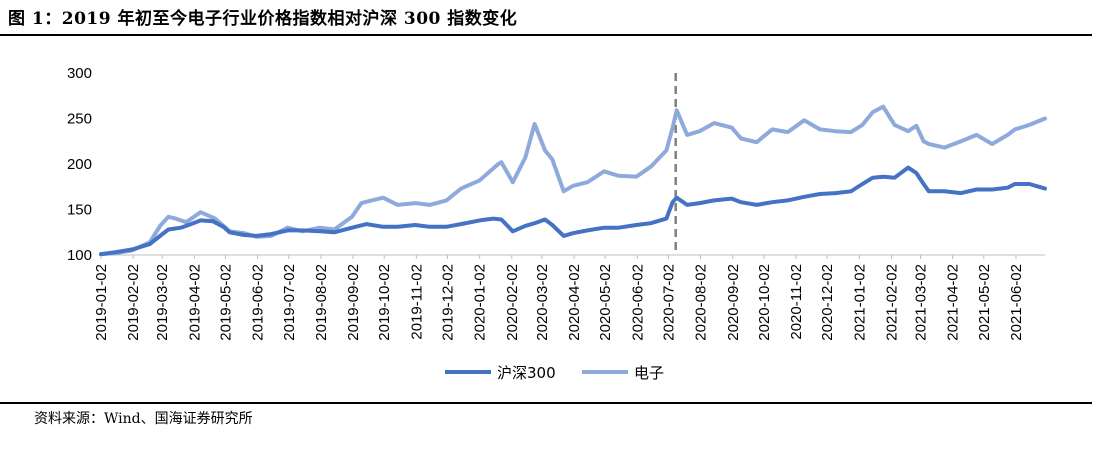  I want to click on legend: 沪深300 电子, so click(554, 373).